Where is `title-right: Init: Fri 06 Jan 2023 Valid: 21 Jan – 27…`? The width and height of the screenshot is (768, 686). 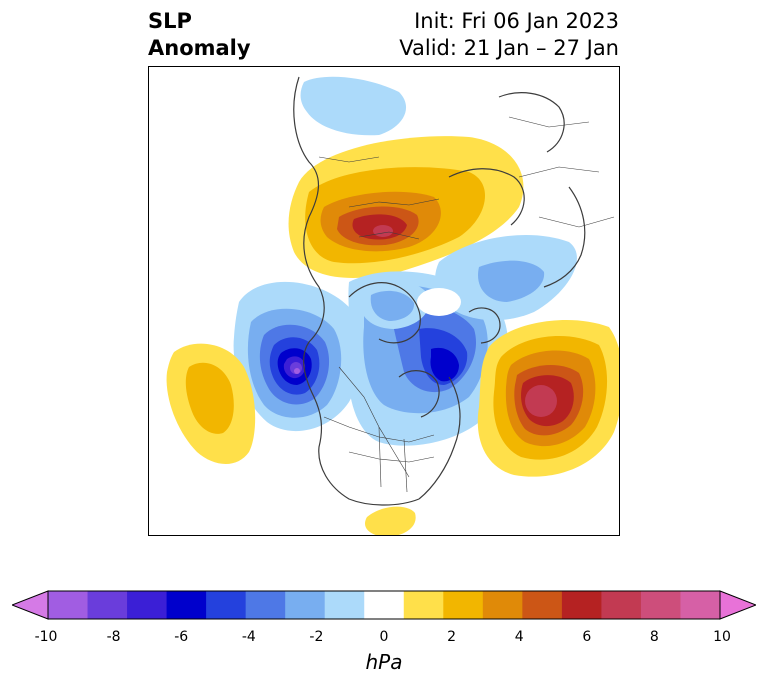 title-right: Init: Fri 06 Jan 2023 Valid: 21 Jan – 27… is located at coordinates (509, 35).